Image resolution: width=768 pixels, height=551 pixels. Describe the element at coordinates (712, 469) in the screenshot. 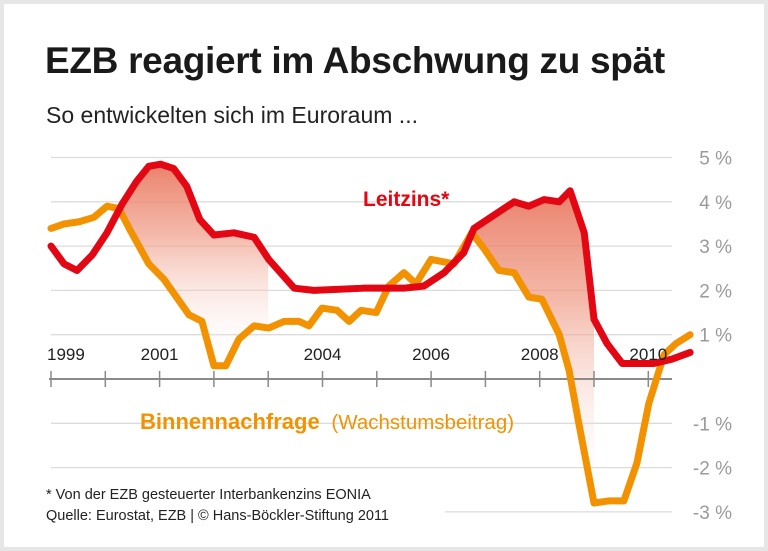

I see `y-tick-label: -2 %` at that location.